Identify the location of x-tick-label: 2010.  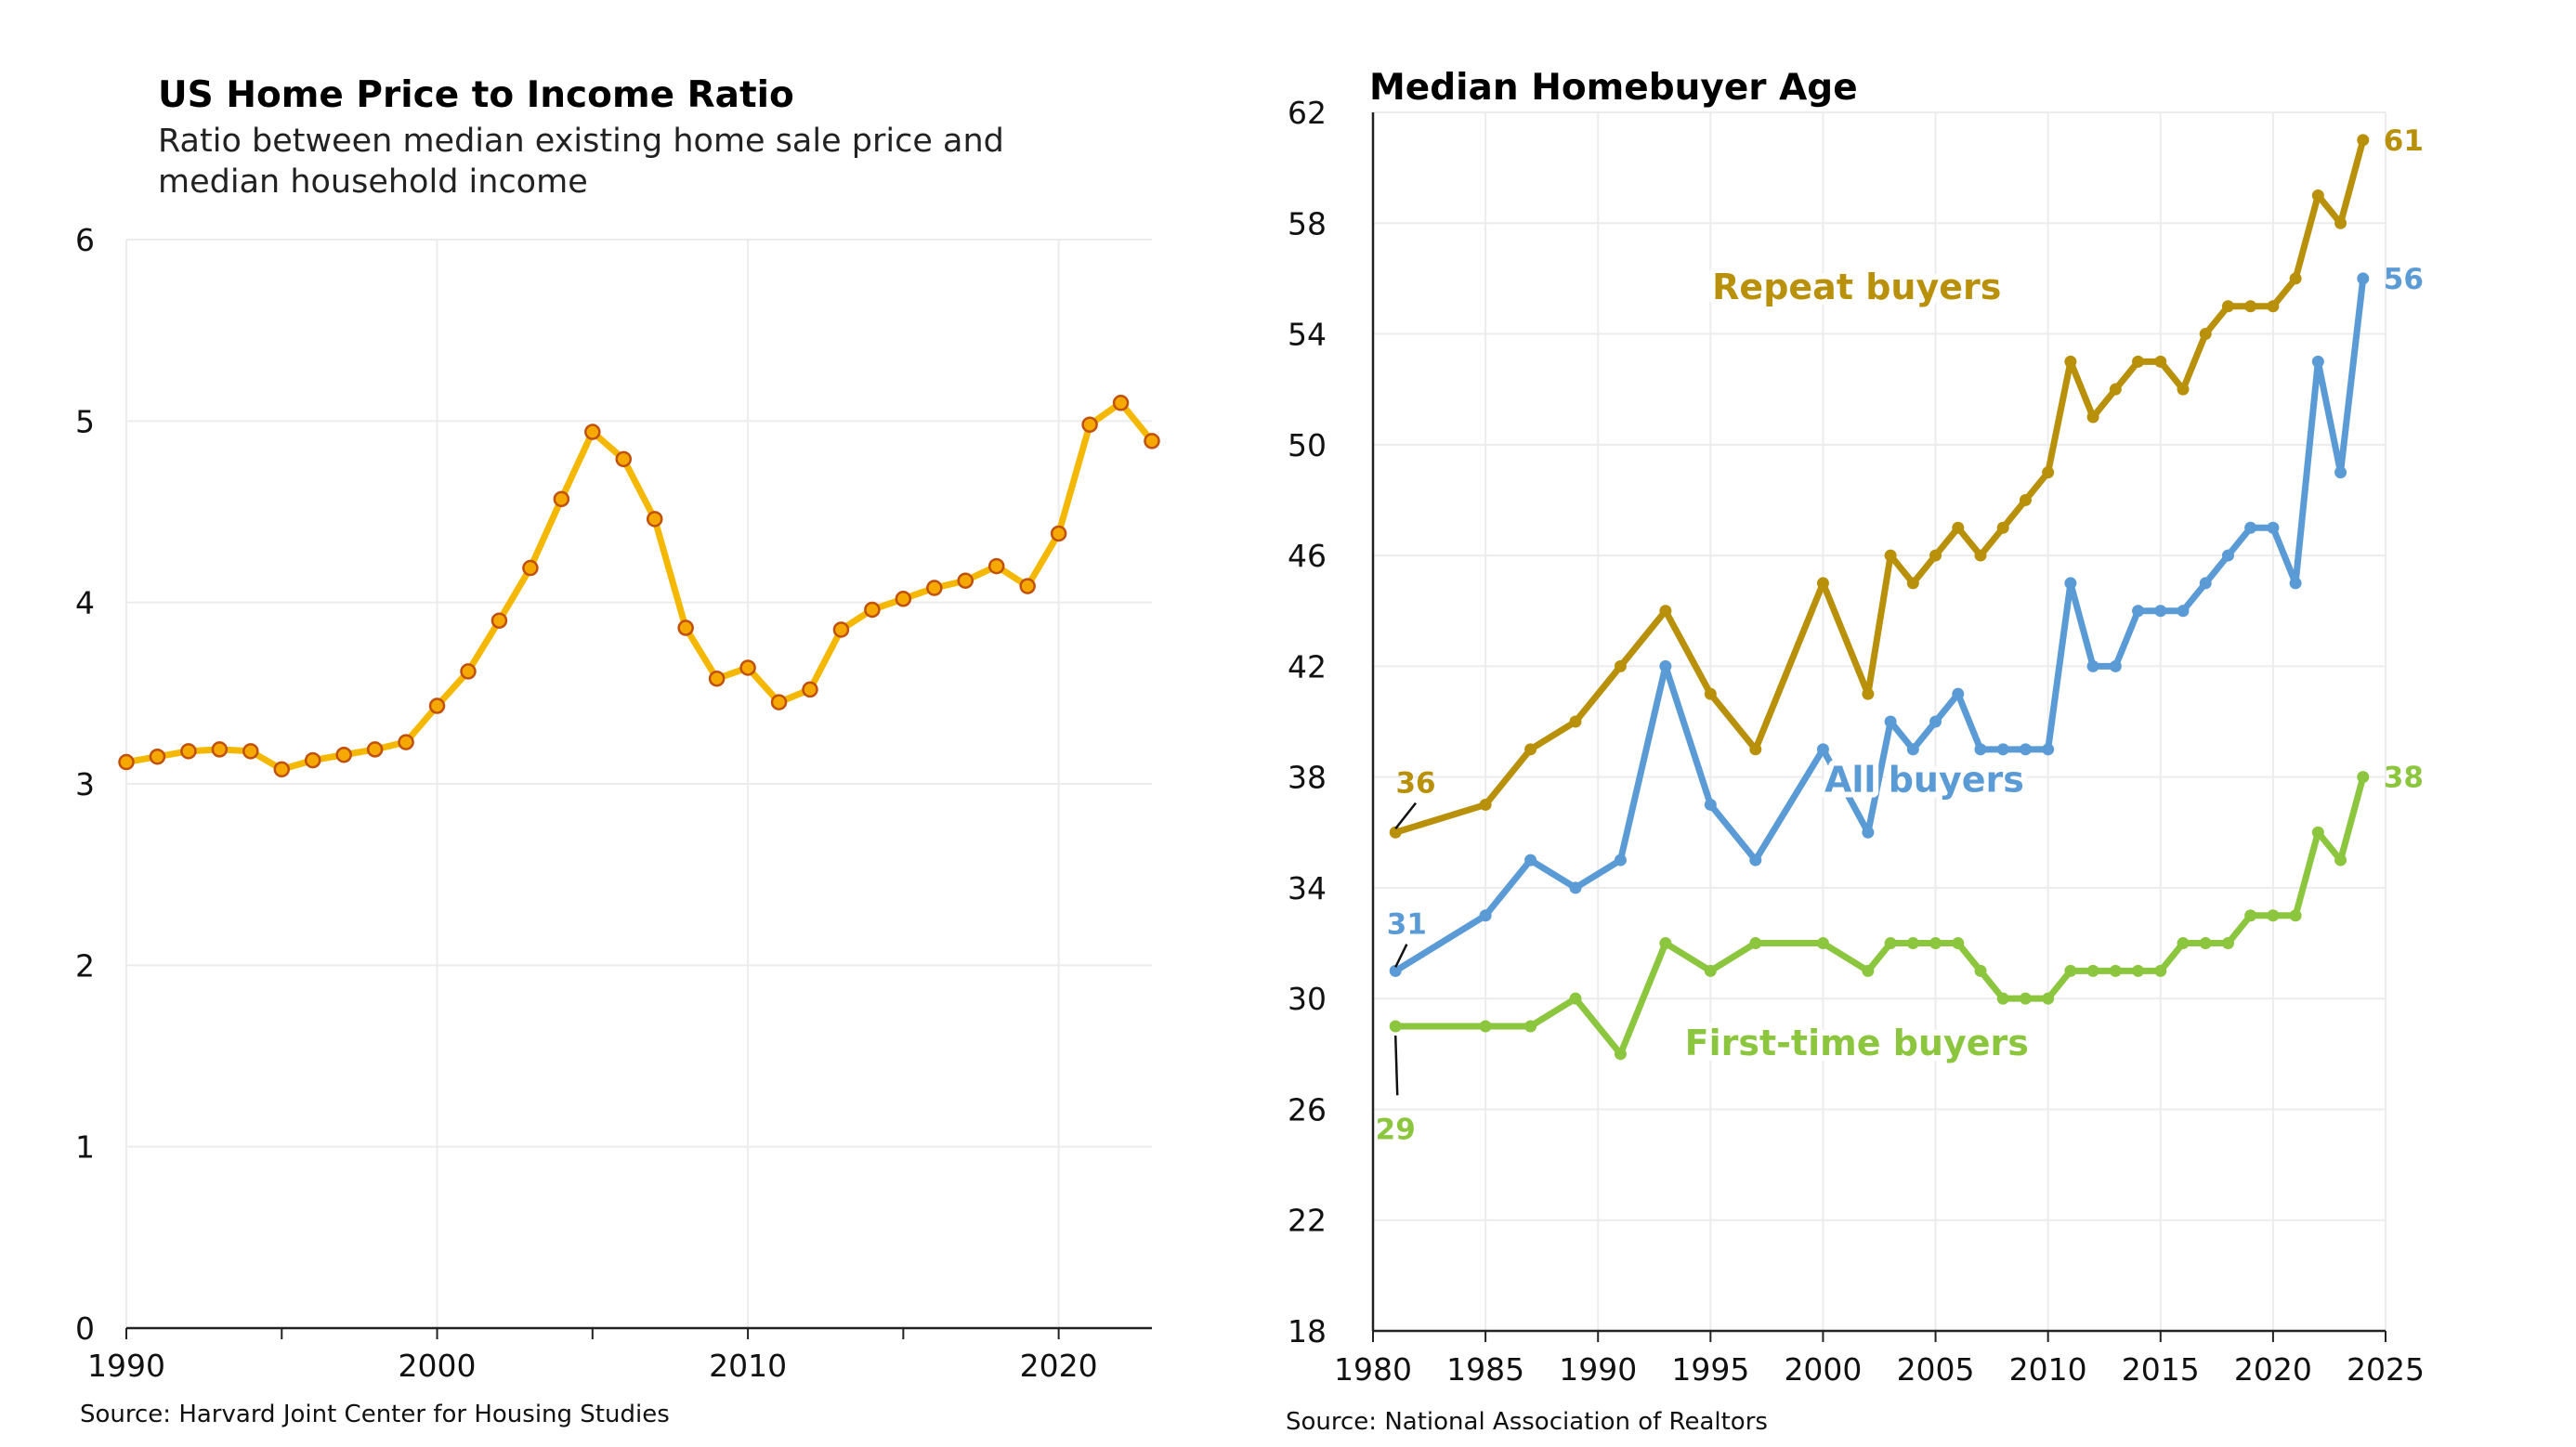
(748, 1366).